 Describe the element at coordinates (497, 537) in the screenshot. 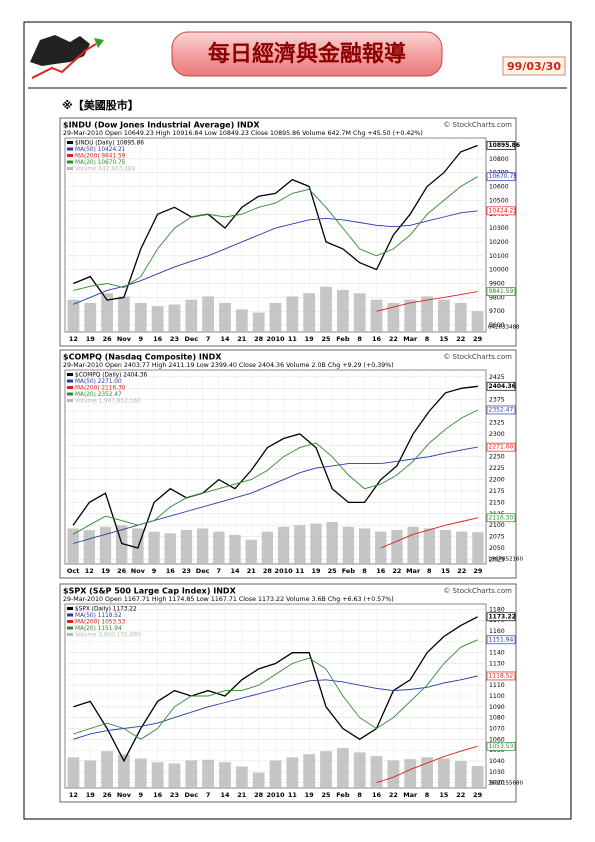

I see `y-tick-label: 2075` at that location.